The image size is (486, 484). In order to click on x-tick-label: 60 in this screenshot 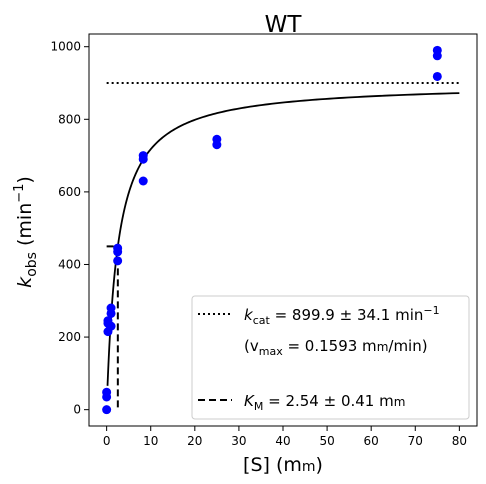, I will do `click(371, 441)`.